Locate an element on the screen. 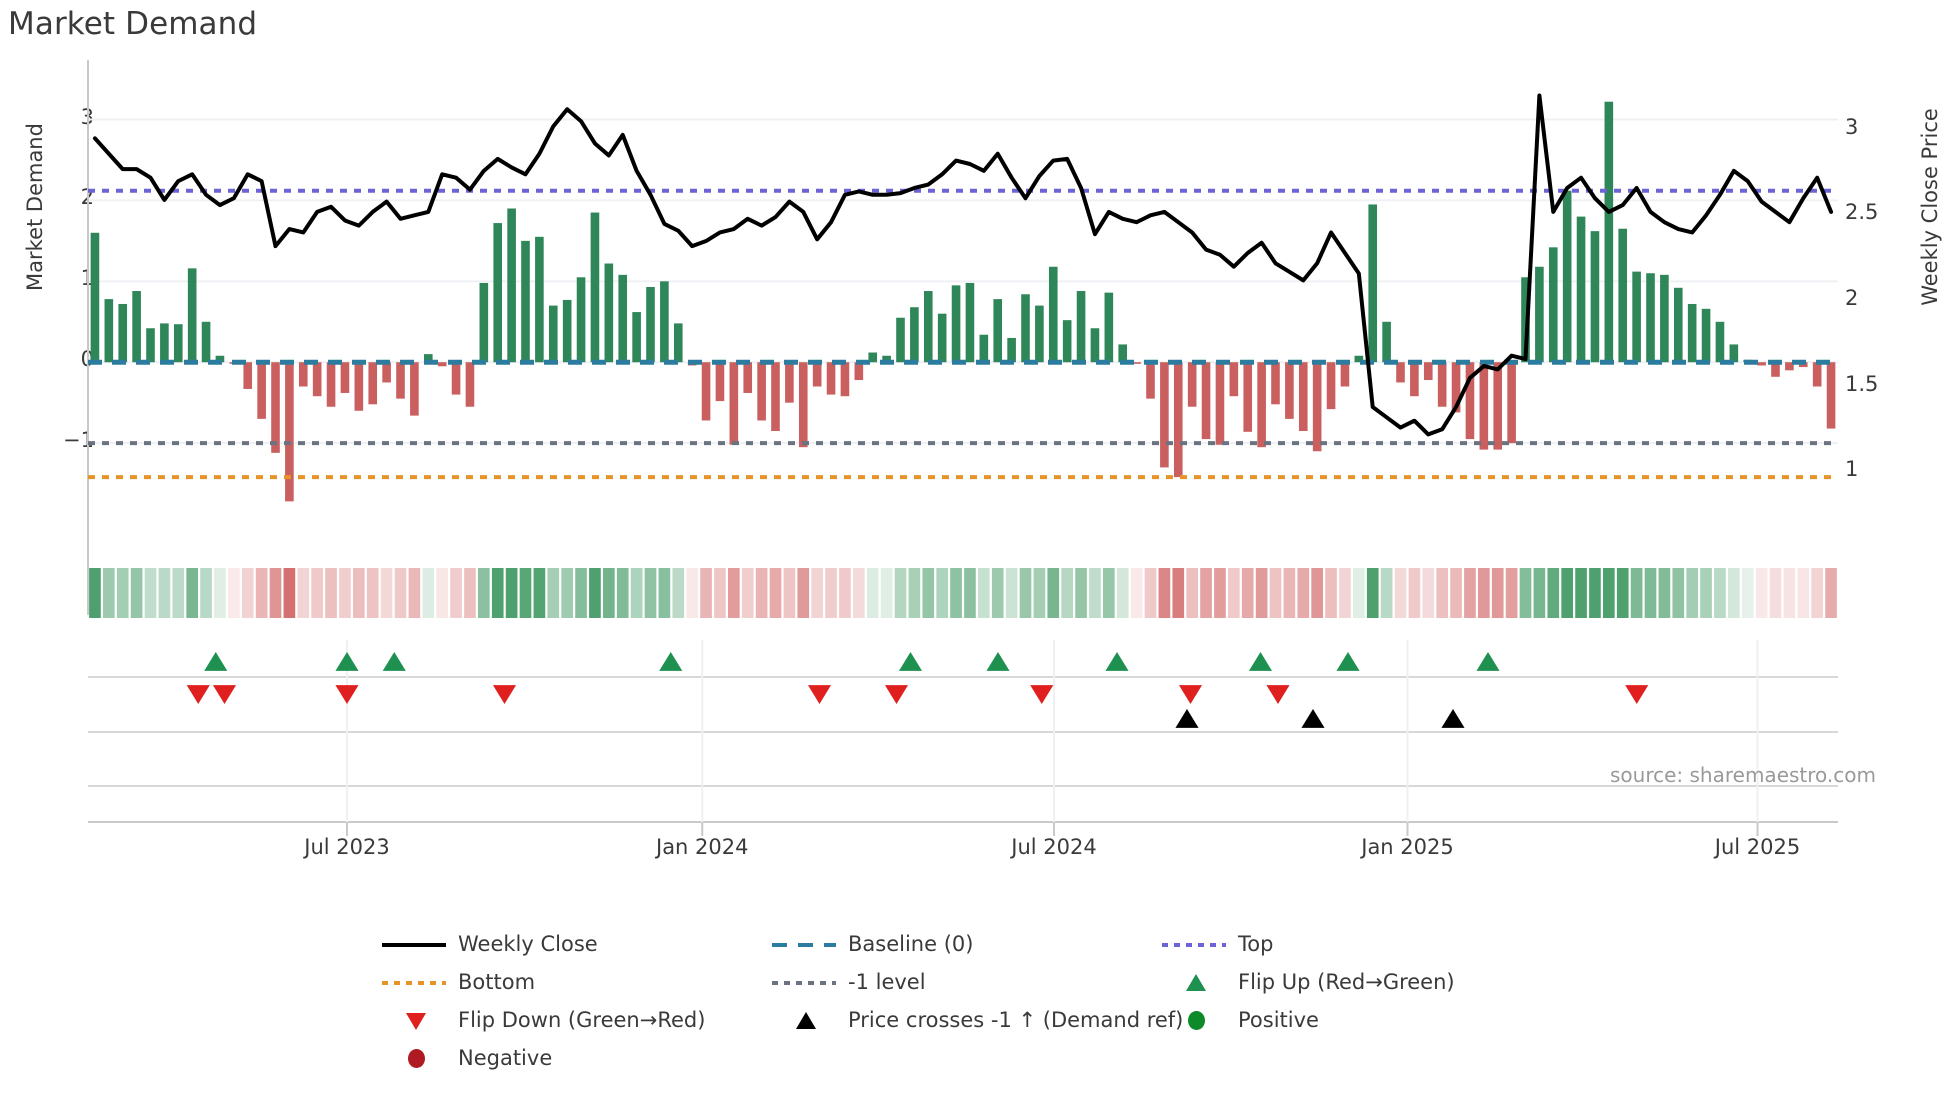 This screenshot has width=1960, height=1102. legend-item: Baseline (0) is located at coordinates (965, 944).